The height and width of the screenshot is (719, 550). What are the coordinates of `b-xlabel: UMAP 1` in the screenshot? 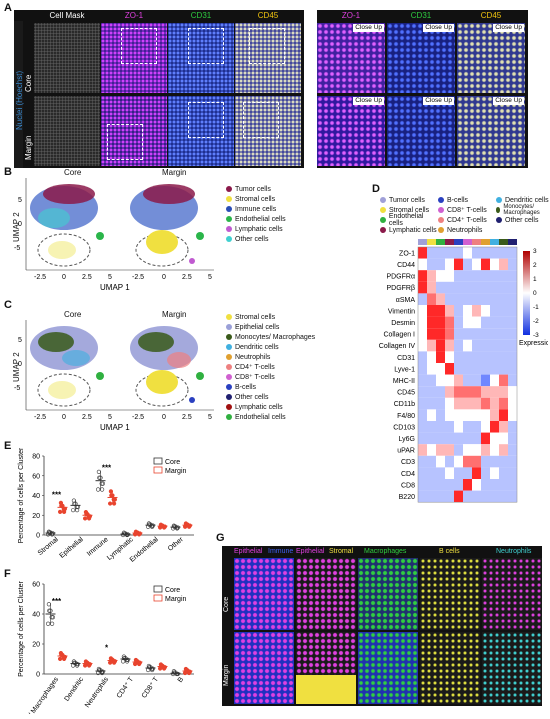 It's located at (115, 287).